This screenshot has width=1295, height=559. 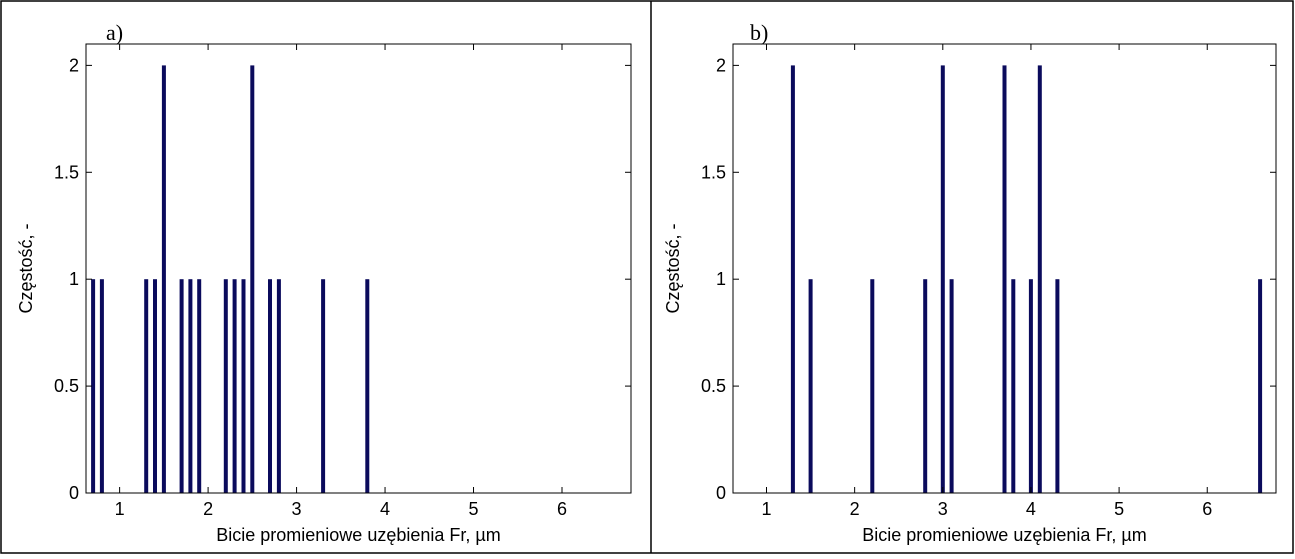 I want to click on panel-letter: a), so click(x=114, y=32).